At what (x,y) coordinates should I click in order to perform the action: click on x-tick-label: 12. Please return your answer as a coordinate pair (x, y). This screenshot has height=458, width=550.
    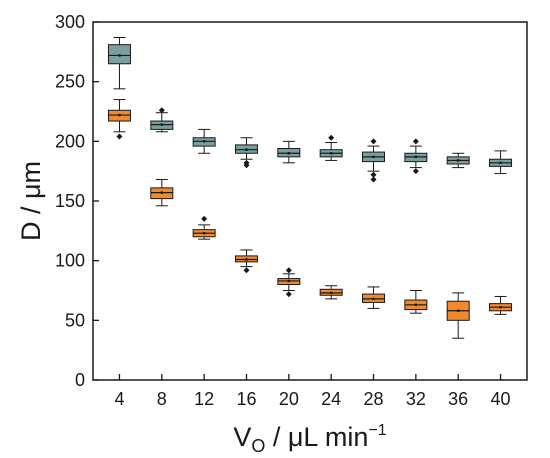
    Looking at the image, I should click on (204, 399).